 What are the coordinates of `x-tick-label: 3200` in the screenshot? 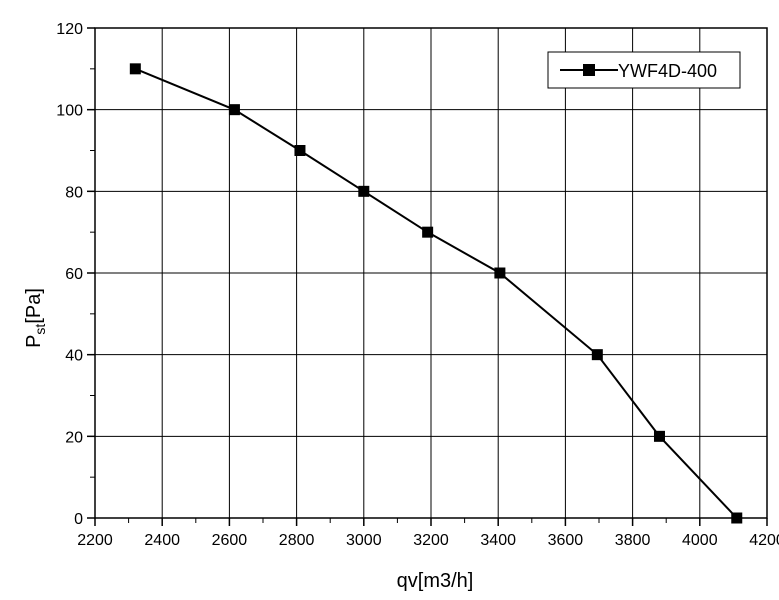 It's located at (431, 540).